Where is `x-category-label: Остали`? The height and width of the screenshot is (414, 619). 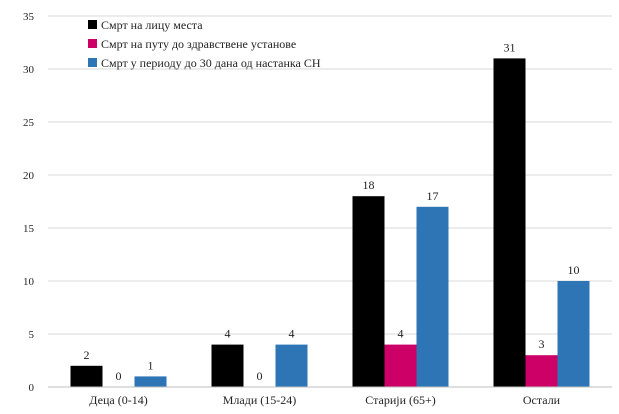 x-category-label: Остали is located at coordinates (542, 400).